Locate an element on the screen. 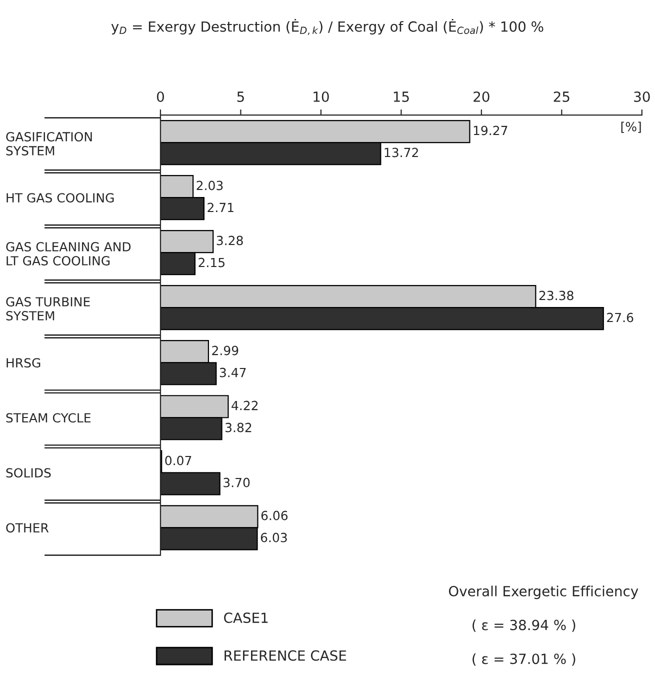 The width and height of the screenshot is (655, 677). y-tick-label: OTHER is located at coordinates (27, 528).